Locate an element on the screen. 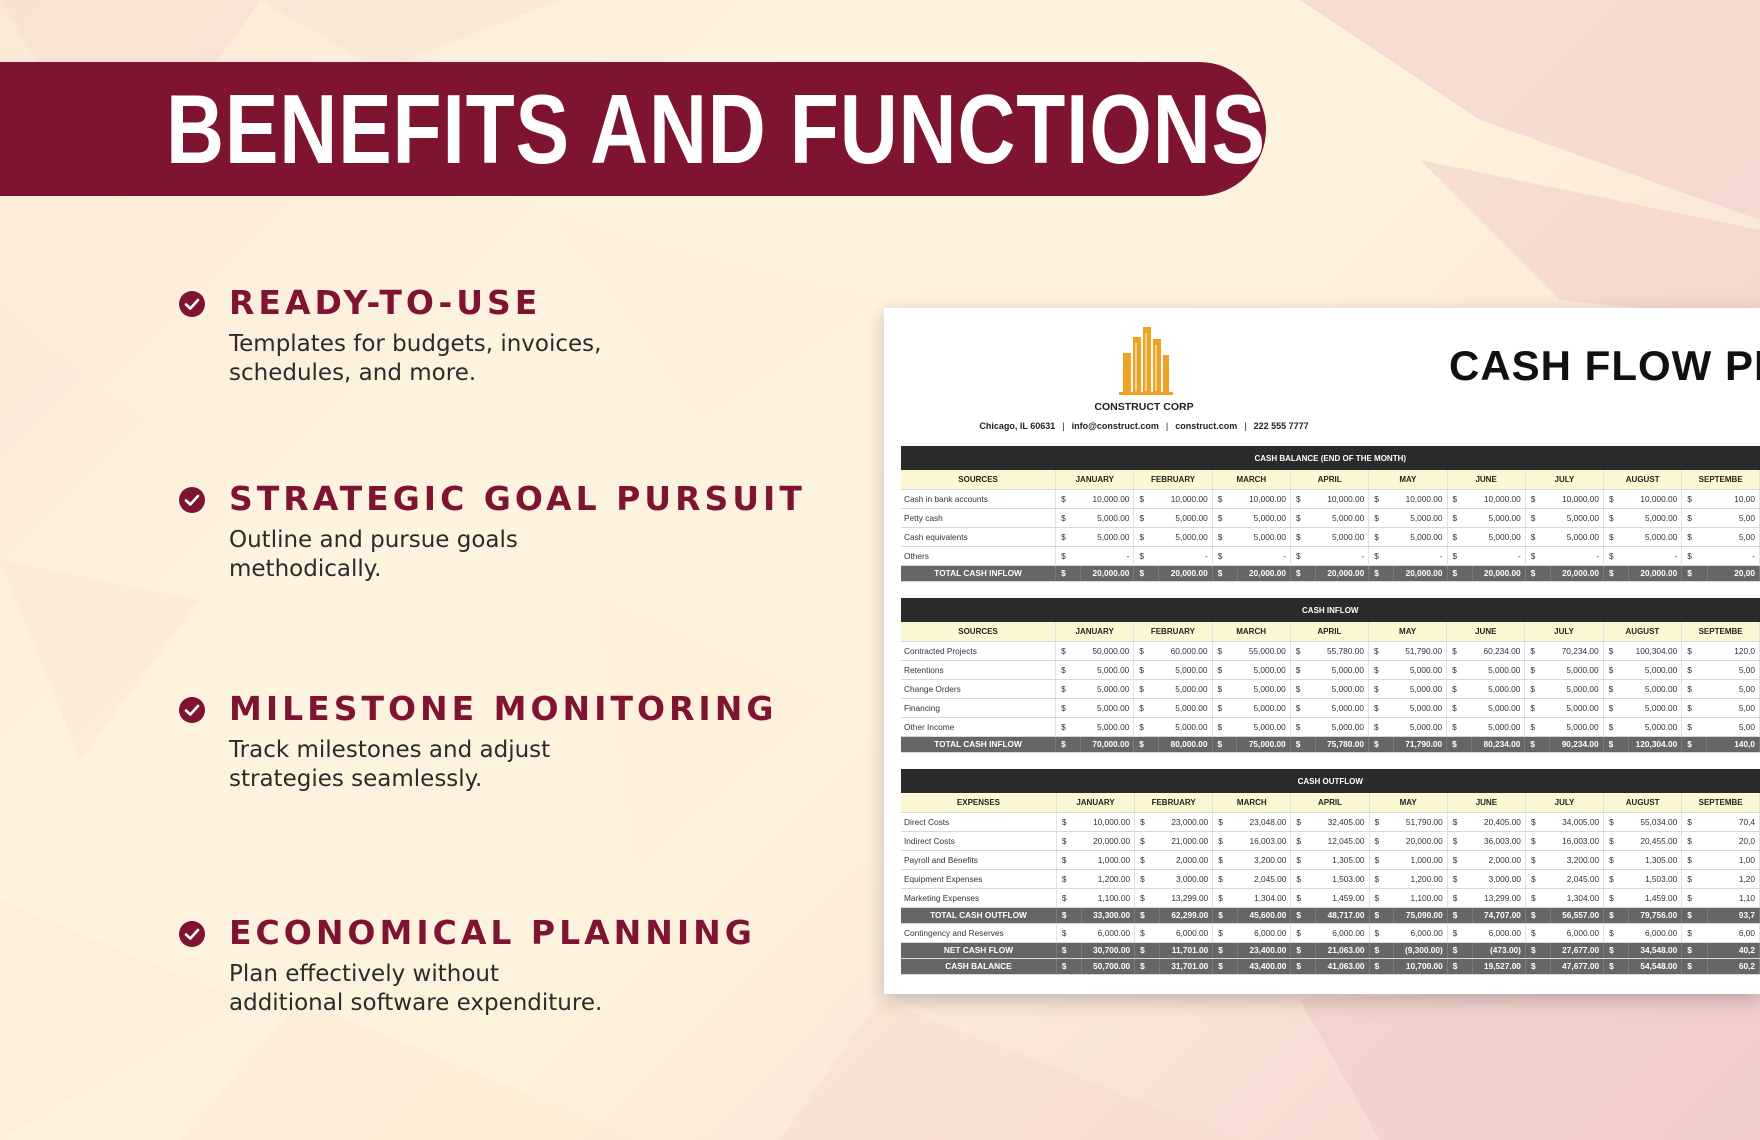 This screenshot has width=1760, height=1140. row-label: Other Income is located at coordinates (979, 727).